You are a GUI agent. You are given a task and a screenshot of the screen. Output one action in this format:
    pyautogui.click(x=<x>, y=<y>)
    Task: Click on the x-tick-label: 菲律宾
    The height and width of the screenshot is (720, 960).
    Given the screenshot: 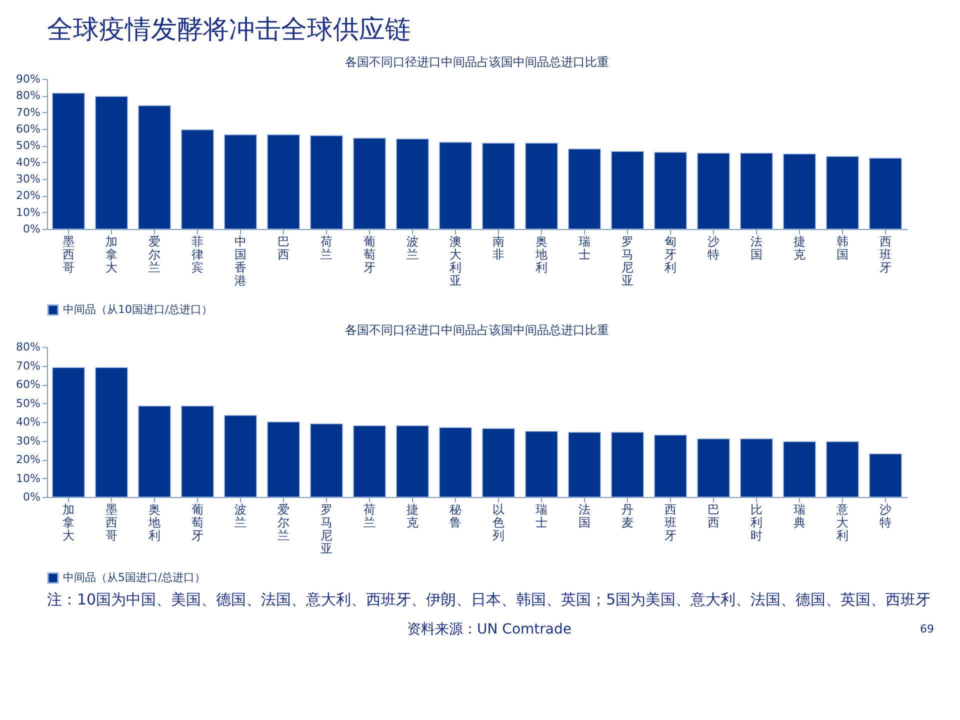 What is the action you would take?
    pyautogui.click(x=198, y=254)
    